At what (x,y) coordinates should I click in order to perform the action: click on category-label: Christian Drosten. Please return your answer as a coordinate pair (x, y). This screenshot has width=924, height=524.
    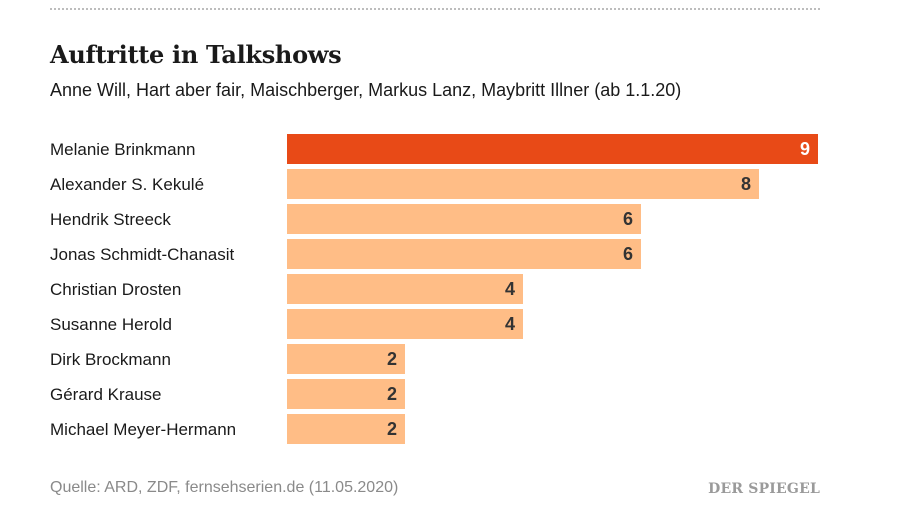
    Looking at the image, I should click on (115, 289).